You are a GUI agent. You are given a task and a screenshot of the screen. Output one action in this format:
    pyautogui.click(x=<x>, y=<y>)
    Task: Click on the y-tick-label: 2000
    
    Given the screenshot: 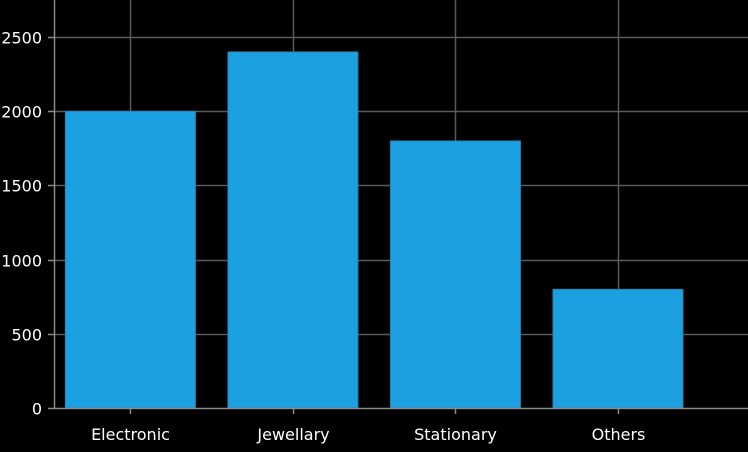 What is the action you would take?
    pyautogui.click(x=21, y=112)
    